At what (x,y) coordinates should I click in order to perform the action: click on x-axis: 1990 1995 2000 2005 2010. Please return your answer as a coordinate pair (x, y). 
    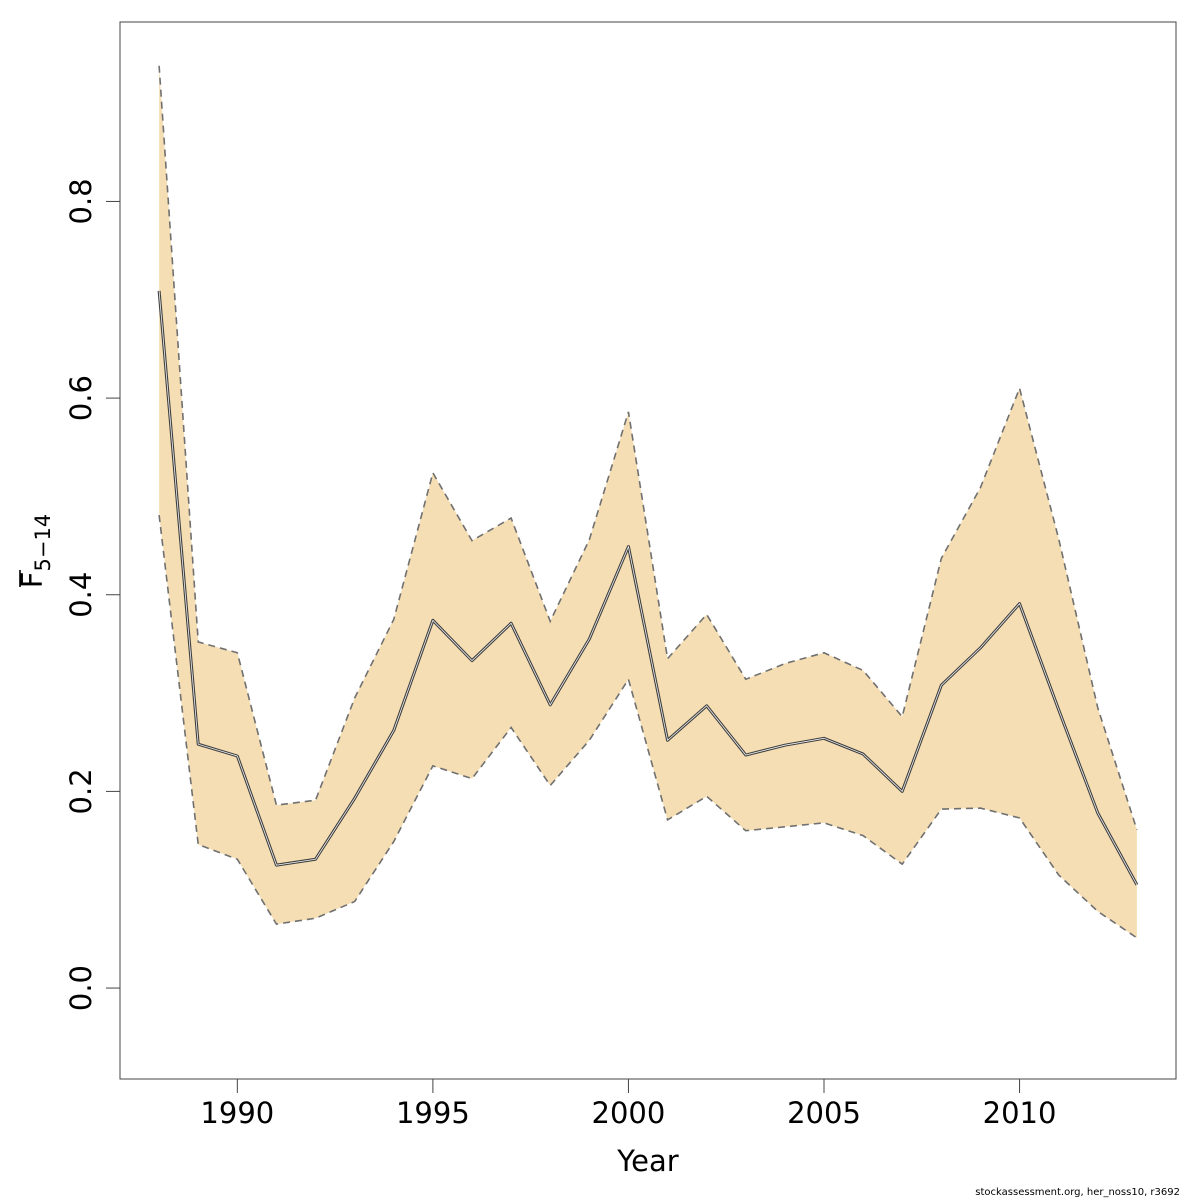
    Looking at the image, I should click on (628, 1104).